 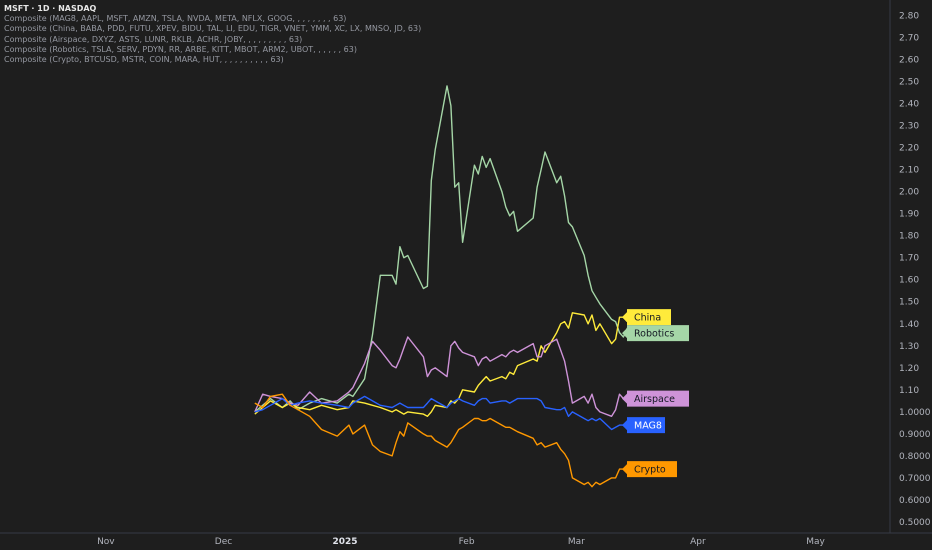 I want to click on y-tick-label: 2.50, so click(x=909, y=82).